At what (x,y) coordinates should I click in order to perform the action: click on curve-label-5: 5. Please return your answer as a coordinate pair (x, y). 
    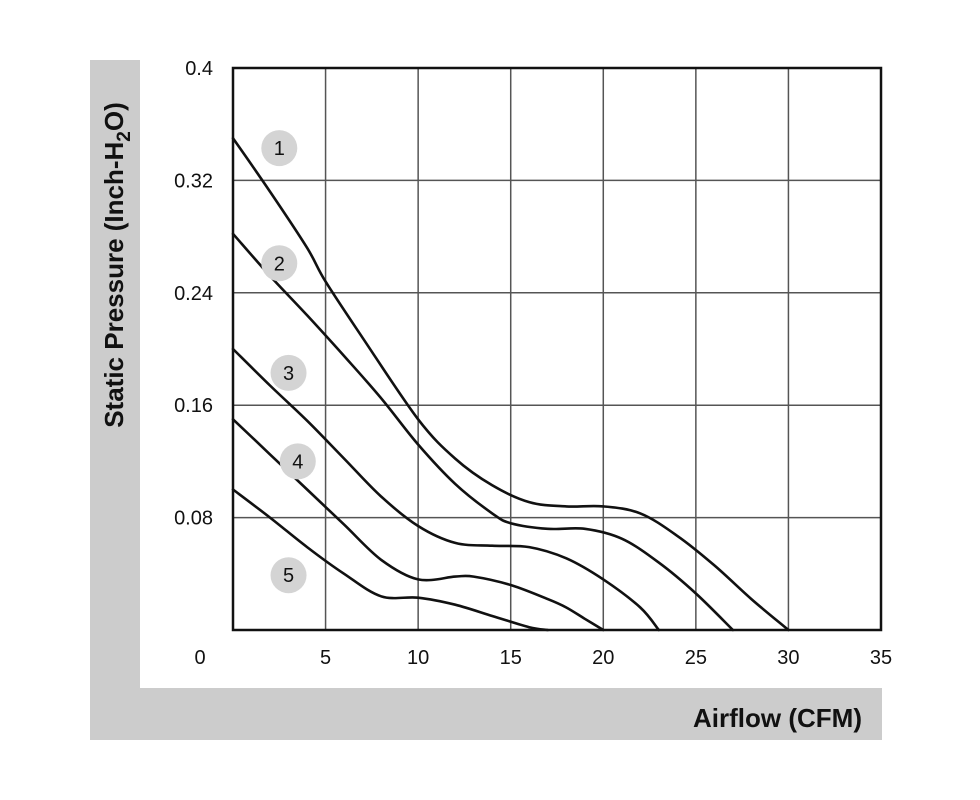
    Looking at the image, I should click on (288, 576).